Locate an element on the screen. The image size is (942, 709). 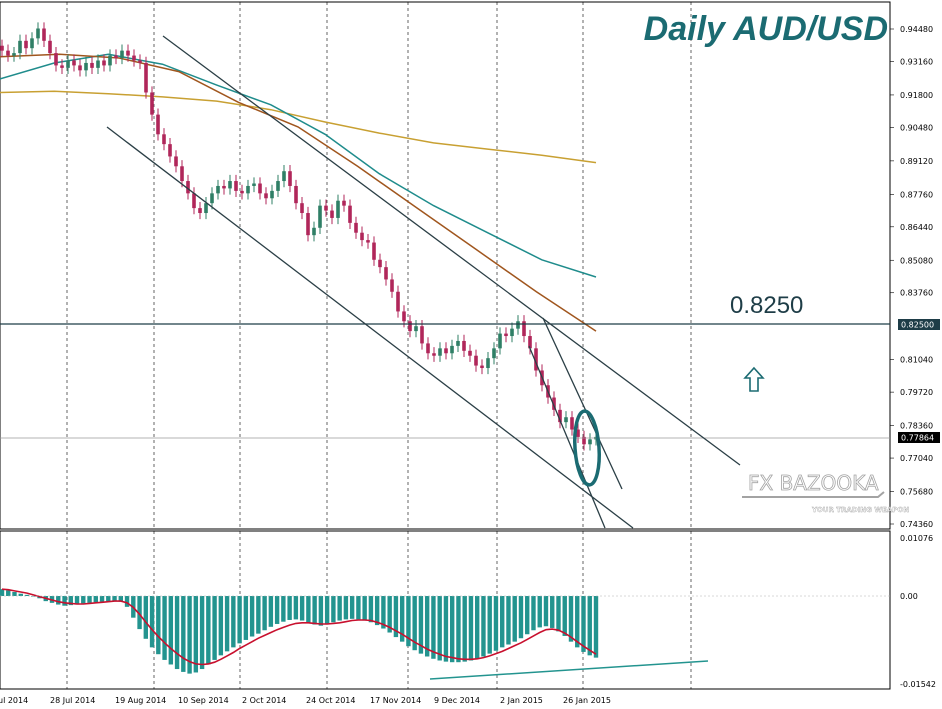
logo-tagline-text: YOUR TRADING WEAPON is located at coordinates (860, 510).